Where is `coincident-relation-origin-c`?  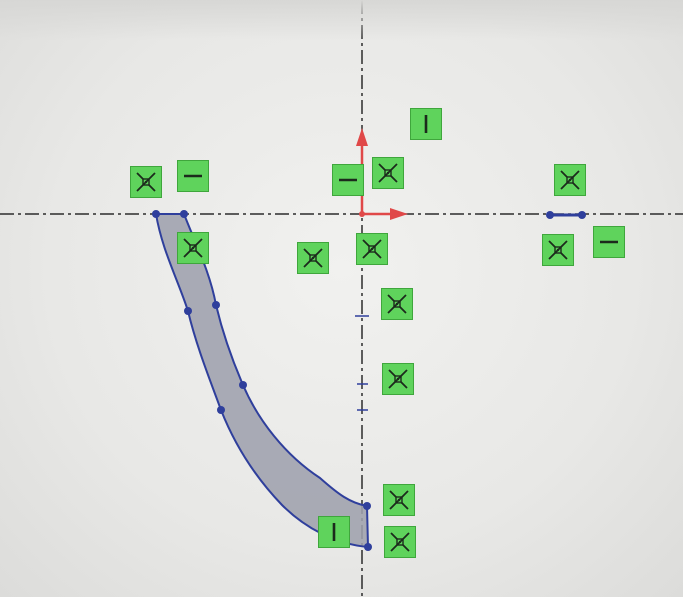
coincident-relation-origin-c is located at coordinates (372, 249).